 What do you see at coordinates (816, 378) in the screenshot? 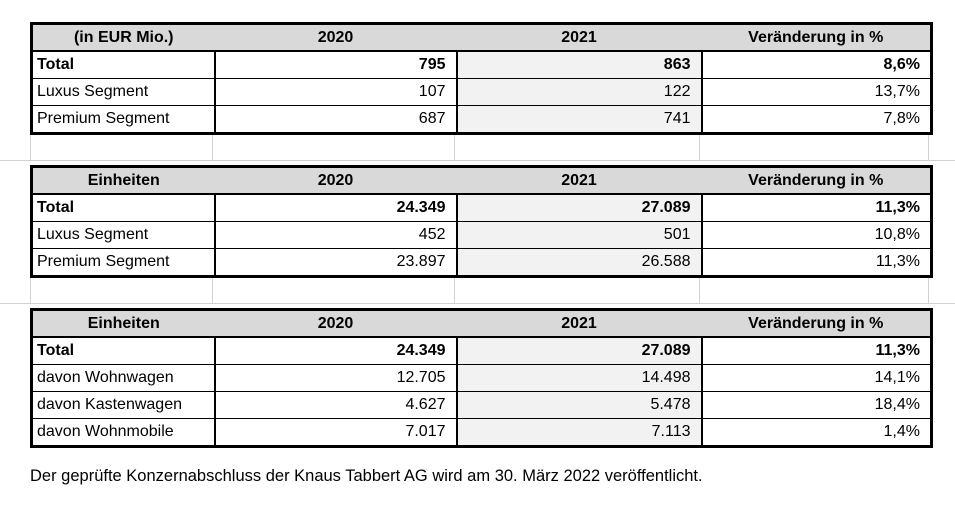
I see `value-change: 14,1%` at bounding box center [816, 378].